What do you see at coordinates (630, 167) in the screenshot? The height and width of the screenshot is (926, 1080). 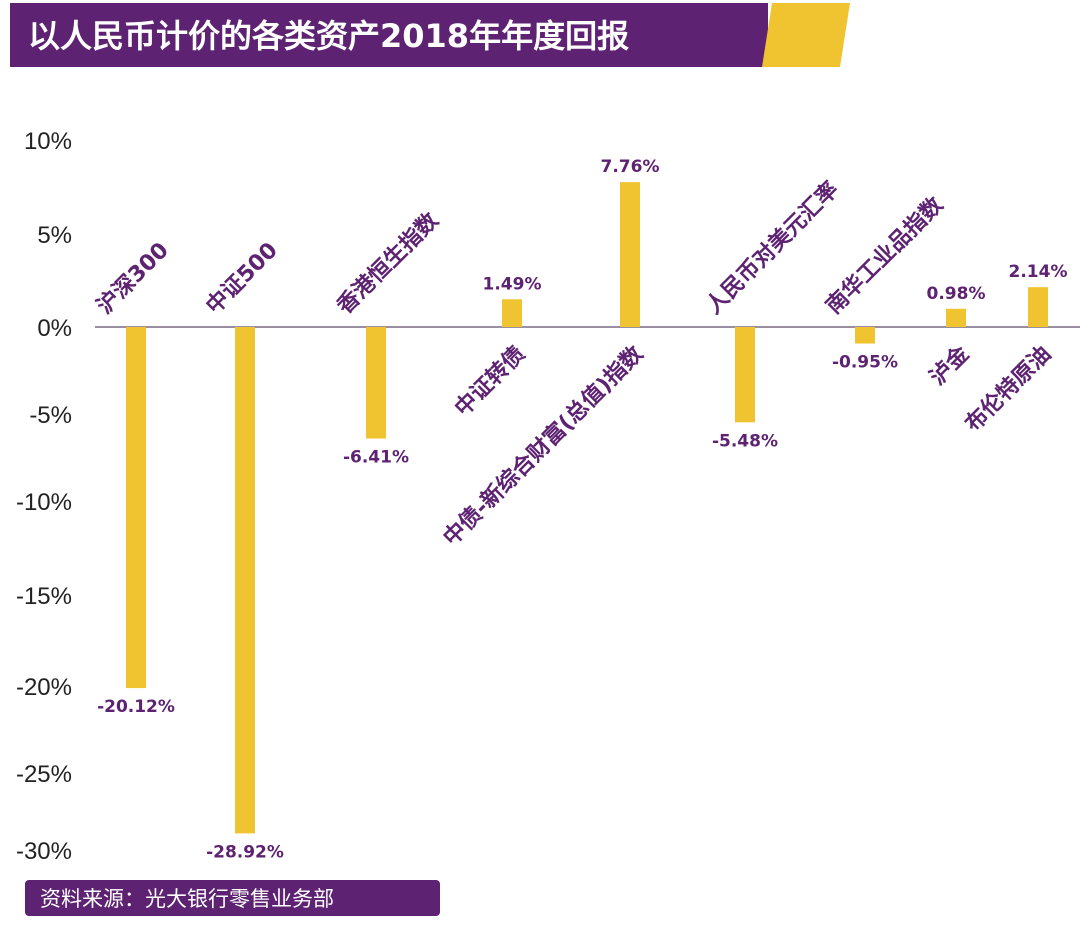 I see `value-label: 7.76%` at bounding box center [630, 167].